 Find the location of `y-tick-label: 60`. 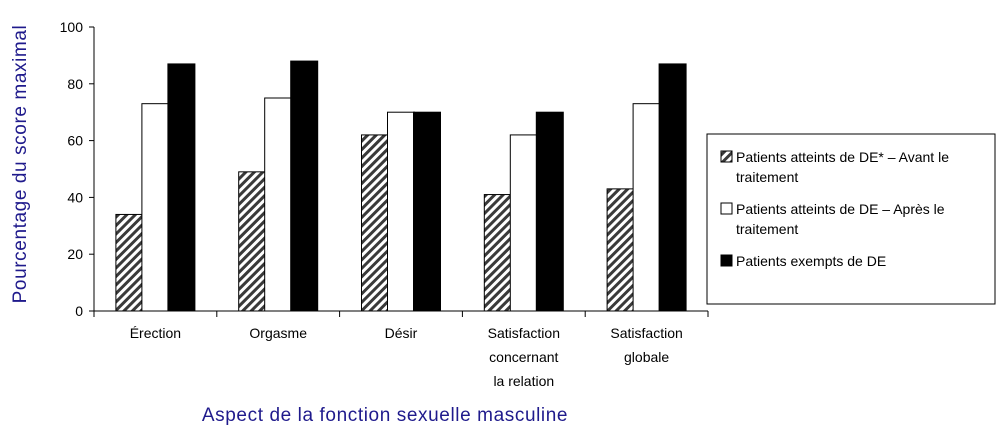

y-tick-label: 60 is located at coordinates (75, 141).